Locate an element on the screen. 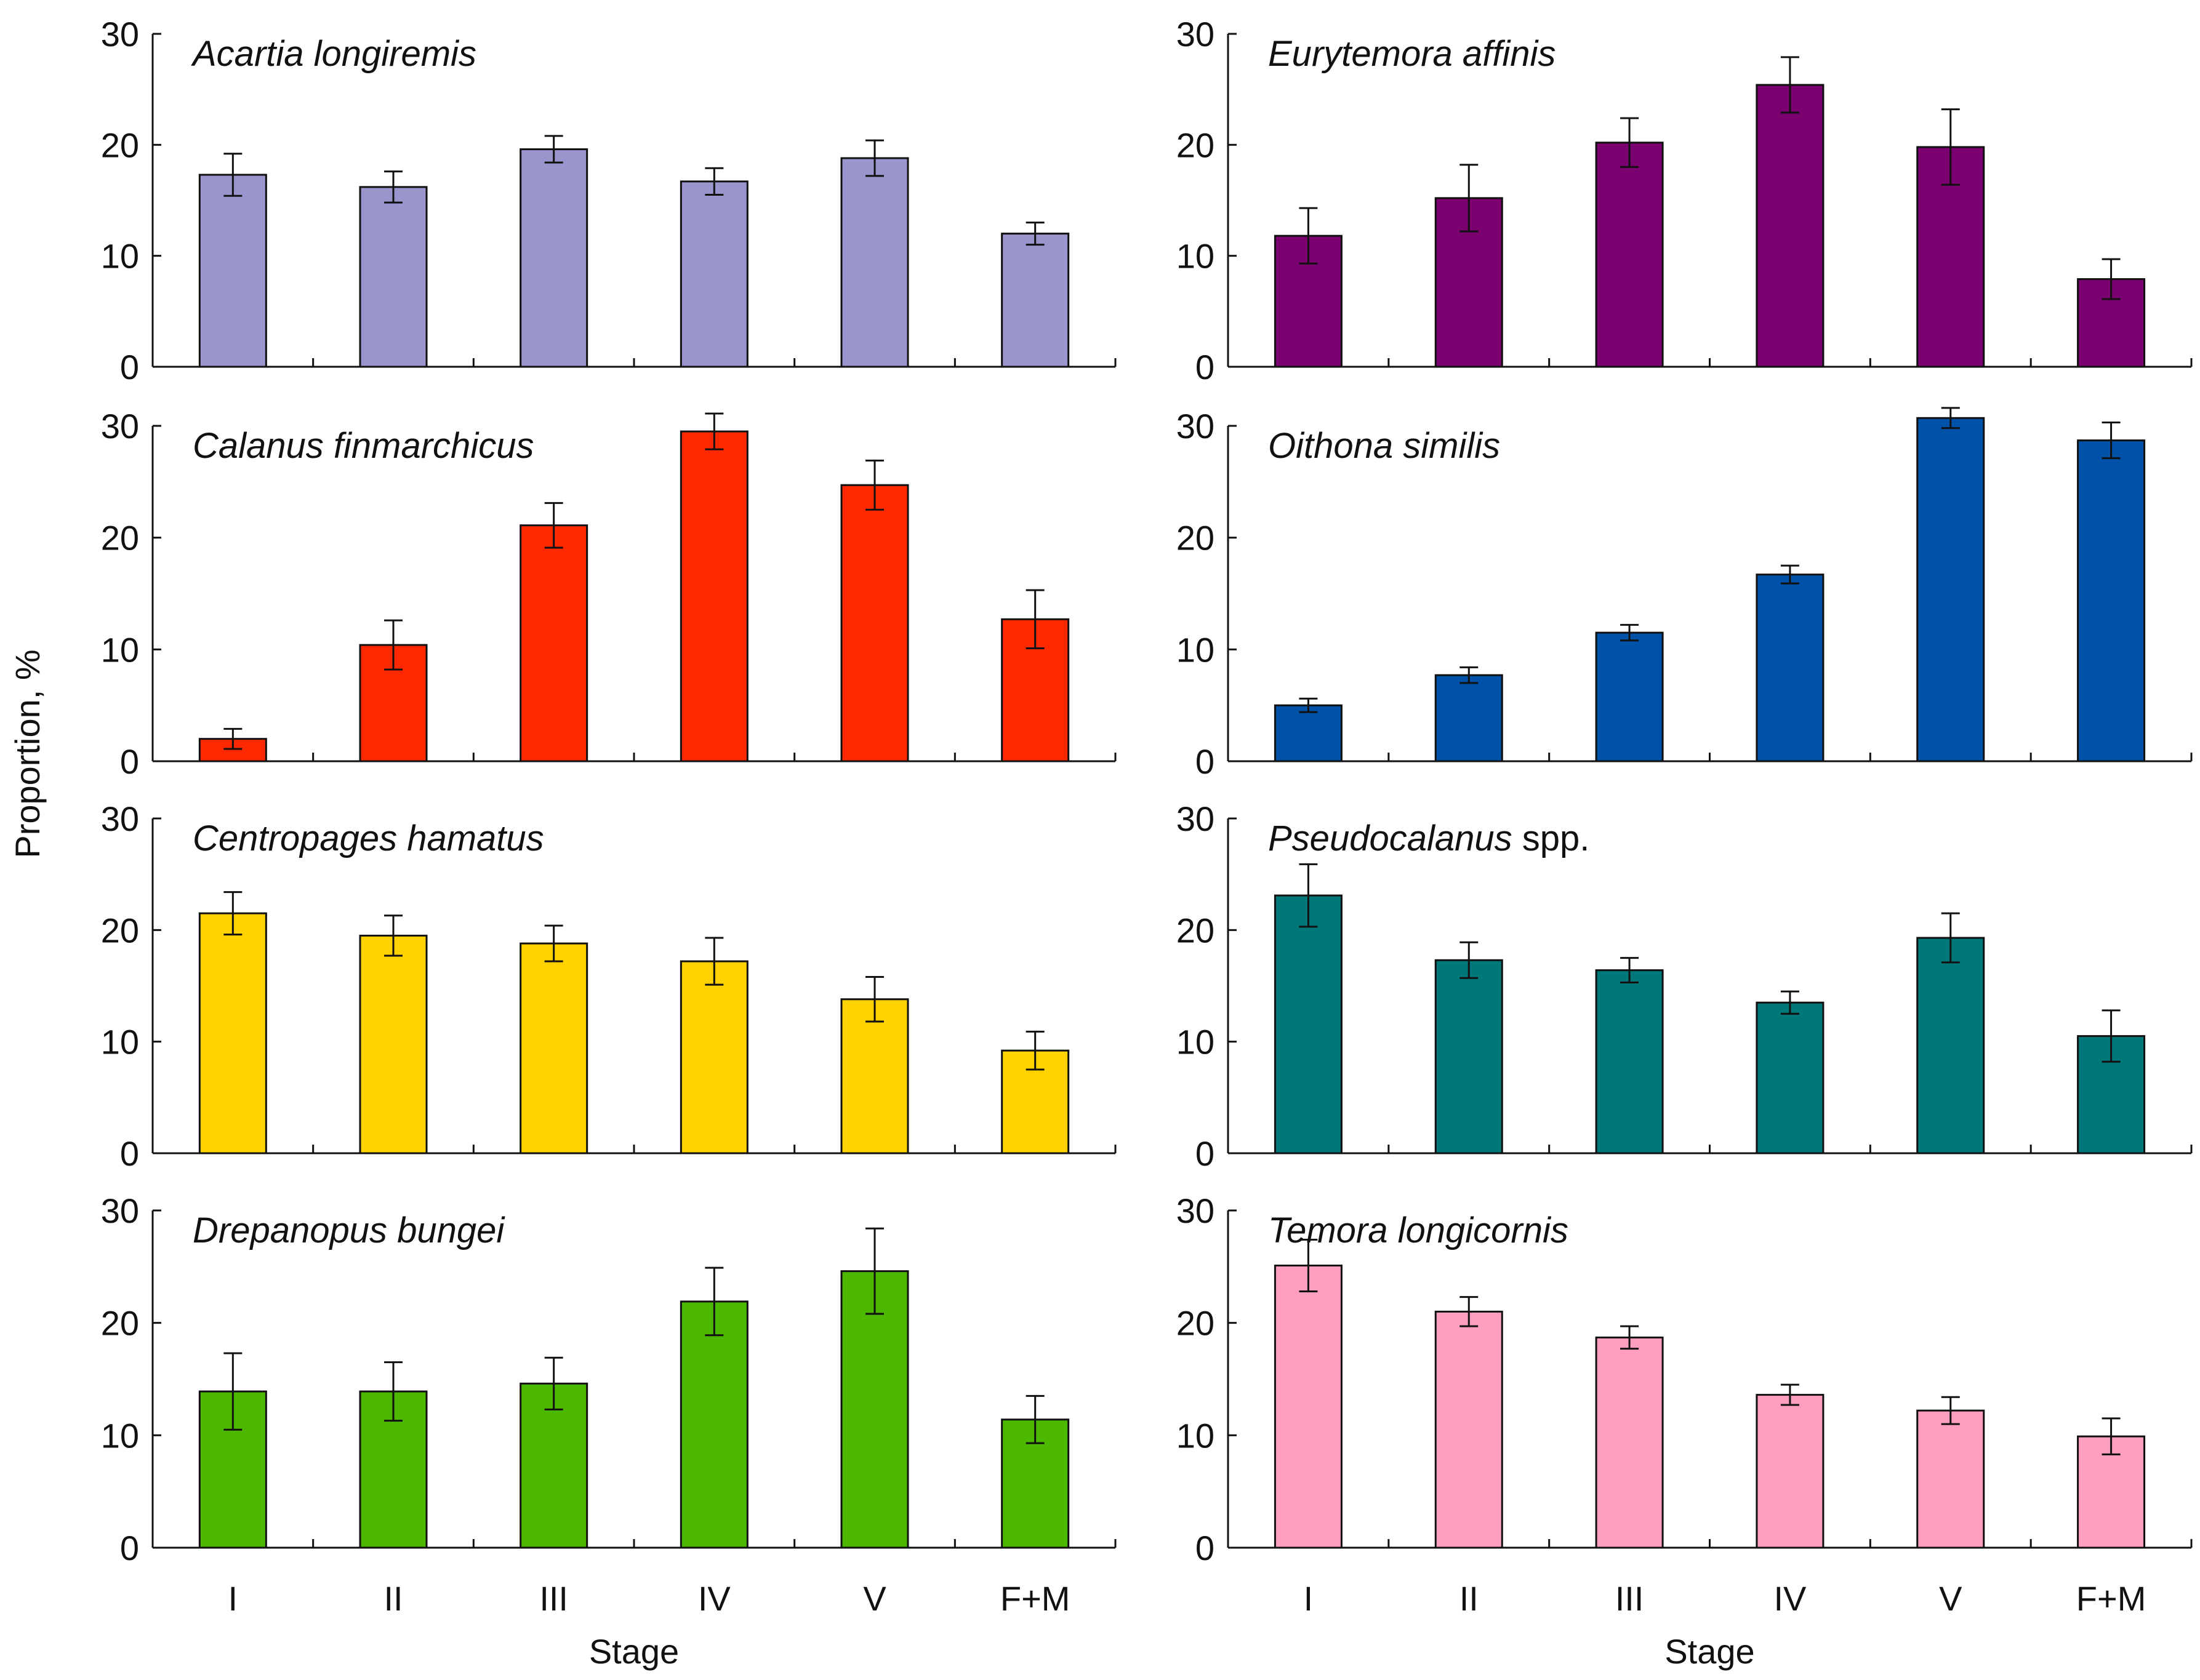 The width and height of the screenshot is (2200, 1680). panel-title: Drepanopus bungei is located at coordinates (349, 1230).